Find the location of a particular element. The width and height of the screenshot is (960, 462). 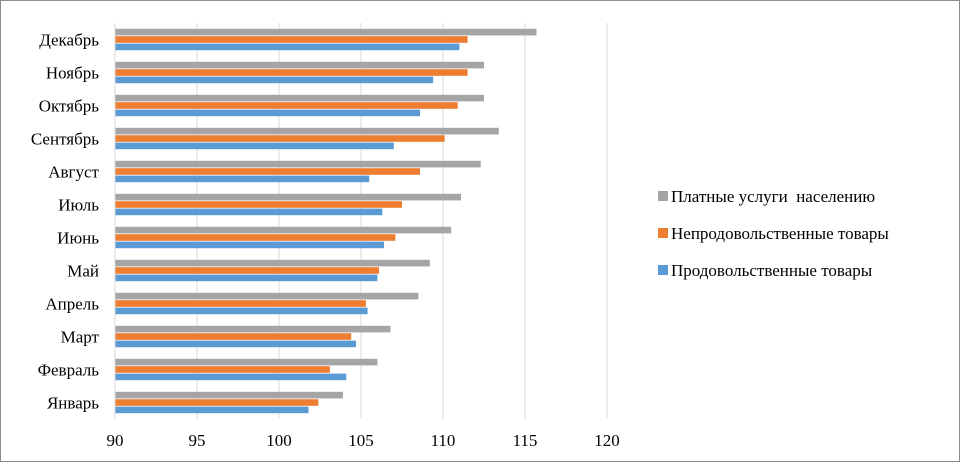

category-label: Июль is located at coordinates (78, 205).